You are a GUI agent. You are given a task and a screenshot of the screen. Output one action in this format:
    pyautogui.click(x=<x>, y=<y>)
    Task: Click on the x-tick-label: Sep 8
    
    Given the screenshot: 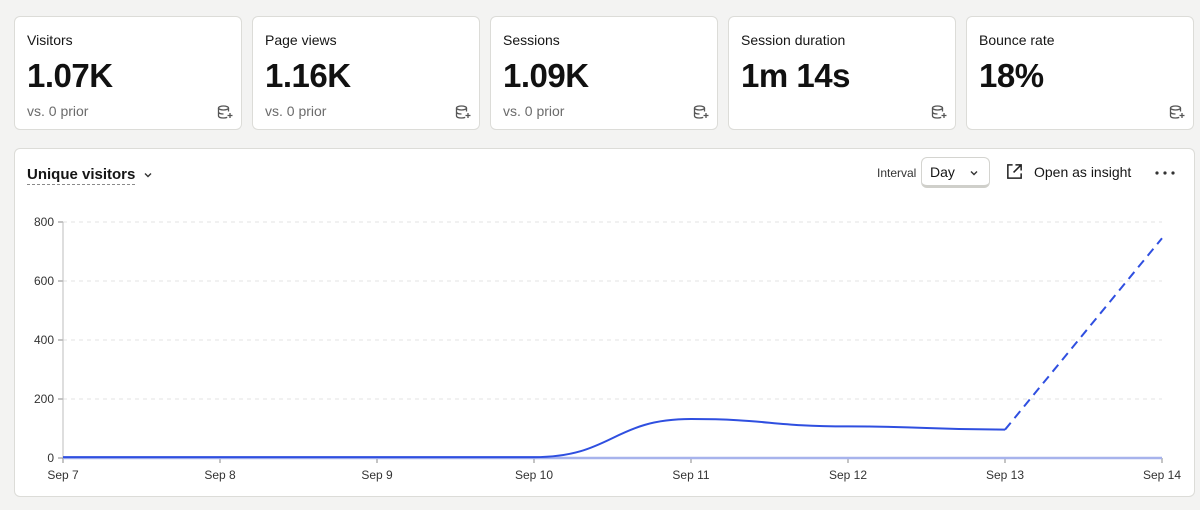 What is the action you would take?
    pyautogui.click(x=220, y=475)
    